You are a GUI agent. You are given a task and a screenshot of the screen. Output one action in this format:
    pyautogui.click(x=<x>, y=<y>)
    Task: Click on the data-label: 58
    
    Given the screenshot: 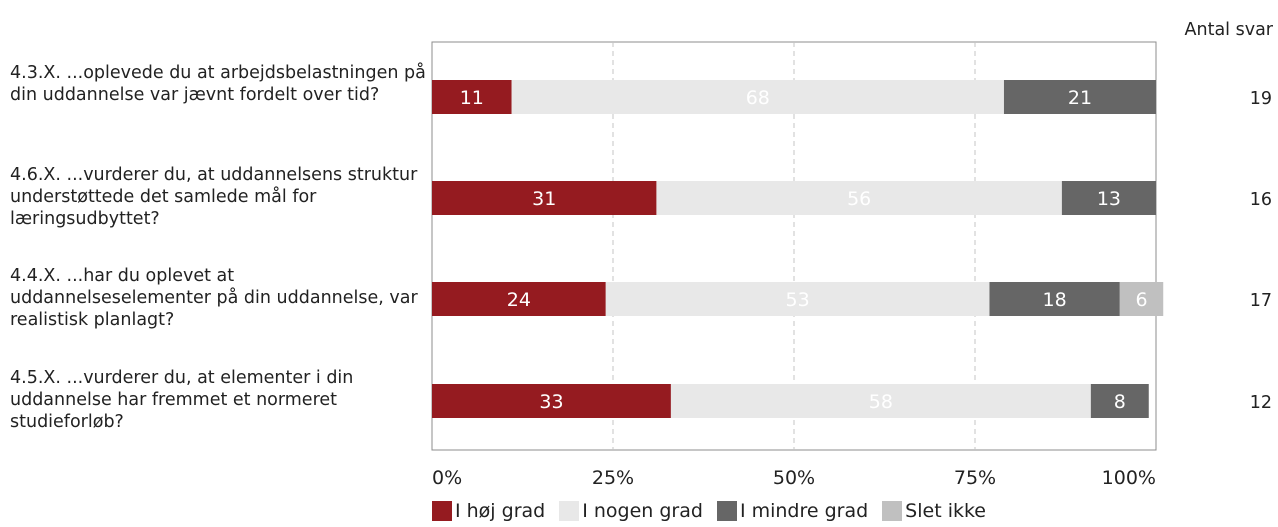 What is the action you would take?
    pyautogui.click(x=881, y=402)
    